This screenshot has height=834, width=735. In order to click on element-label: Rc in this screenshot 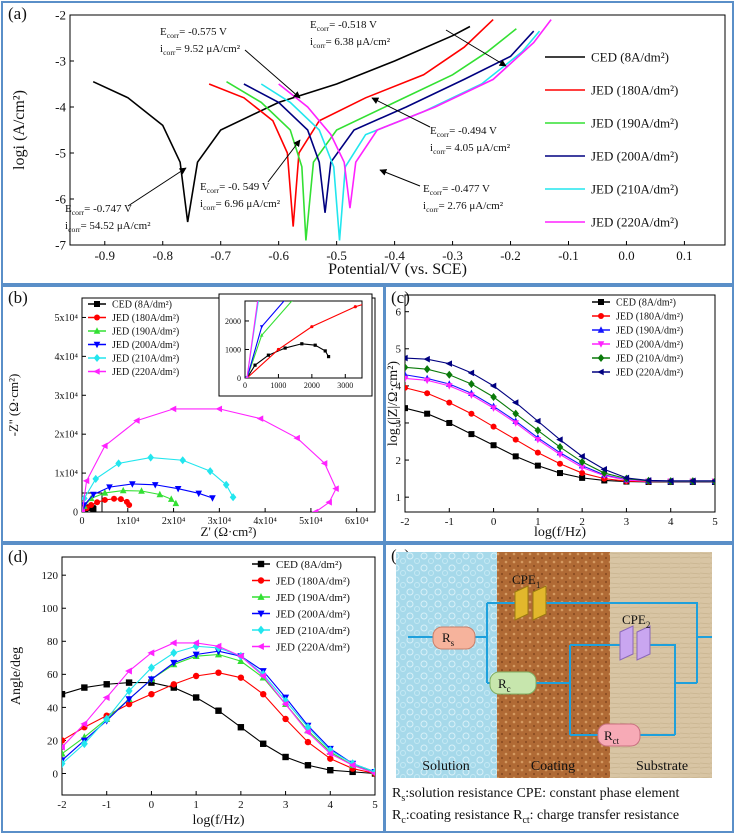, I will do `click(504, 685)`.